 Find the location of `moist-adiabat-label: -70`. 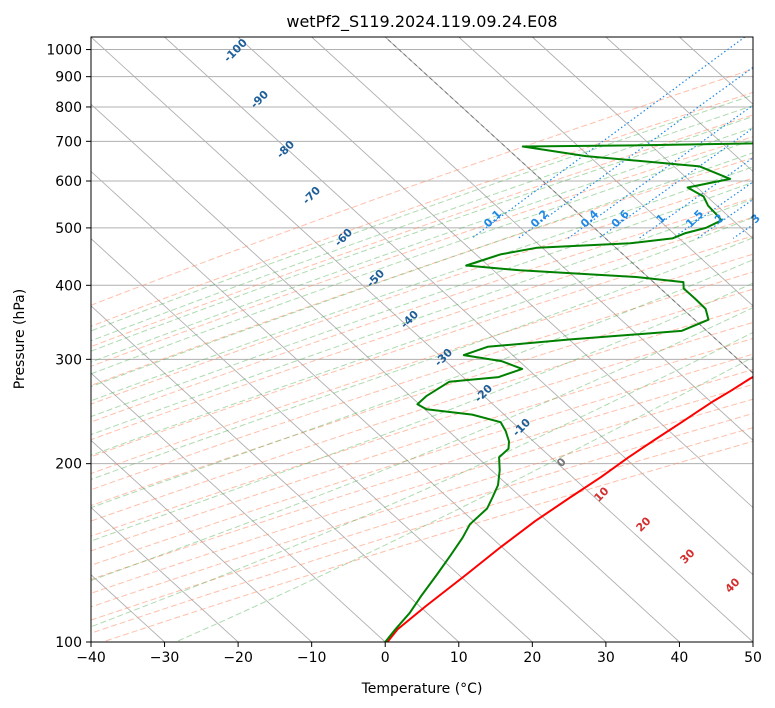

moist-adiabat-label: -70 is located at coordinates (311, 195).